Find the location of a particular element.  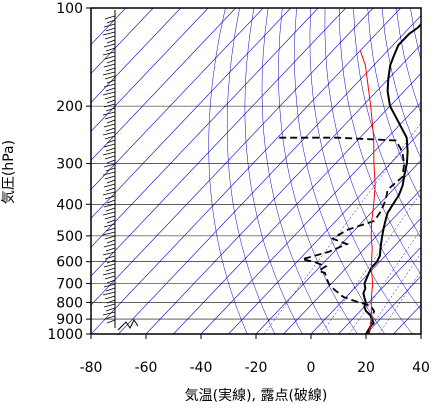

x-tick-label: 0 is located at coordinates (311, 368).